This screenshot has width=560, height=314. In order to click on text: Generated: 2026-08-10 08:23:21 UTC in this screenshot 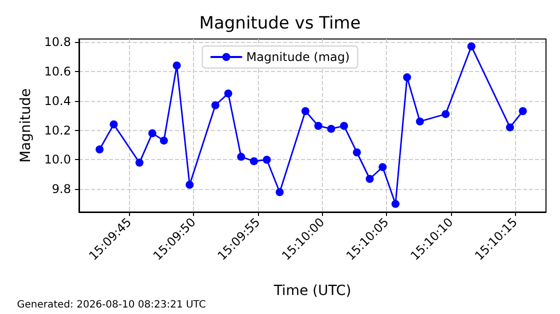, I will do `click(111, 305)`.